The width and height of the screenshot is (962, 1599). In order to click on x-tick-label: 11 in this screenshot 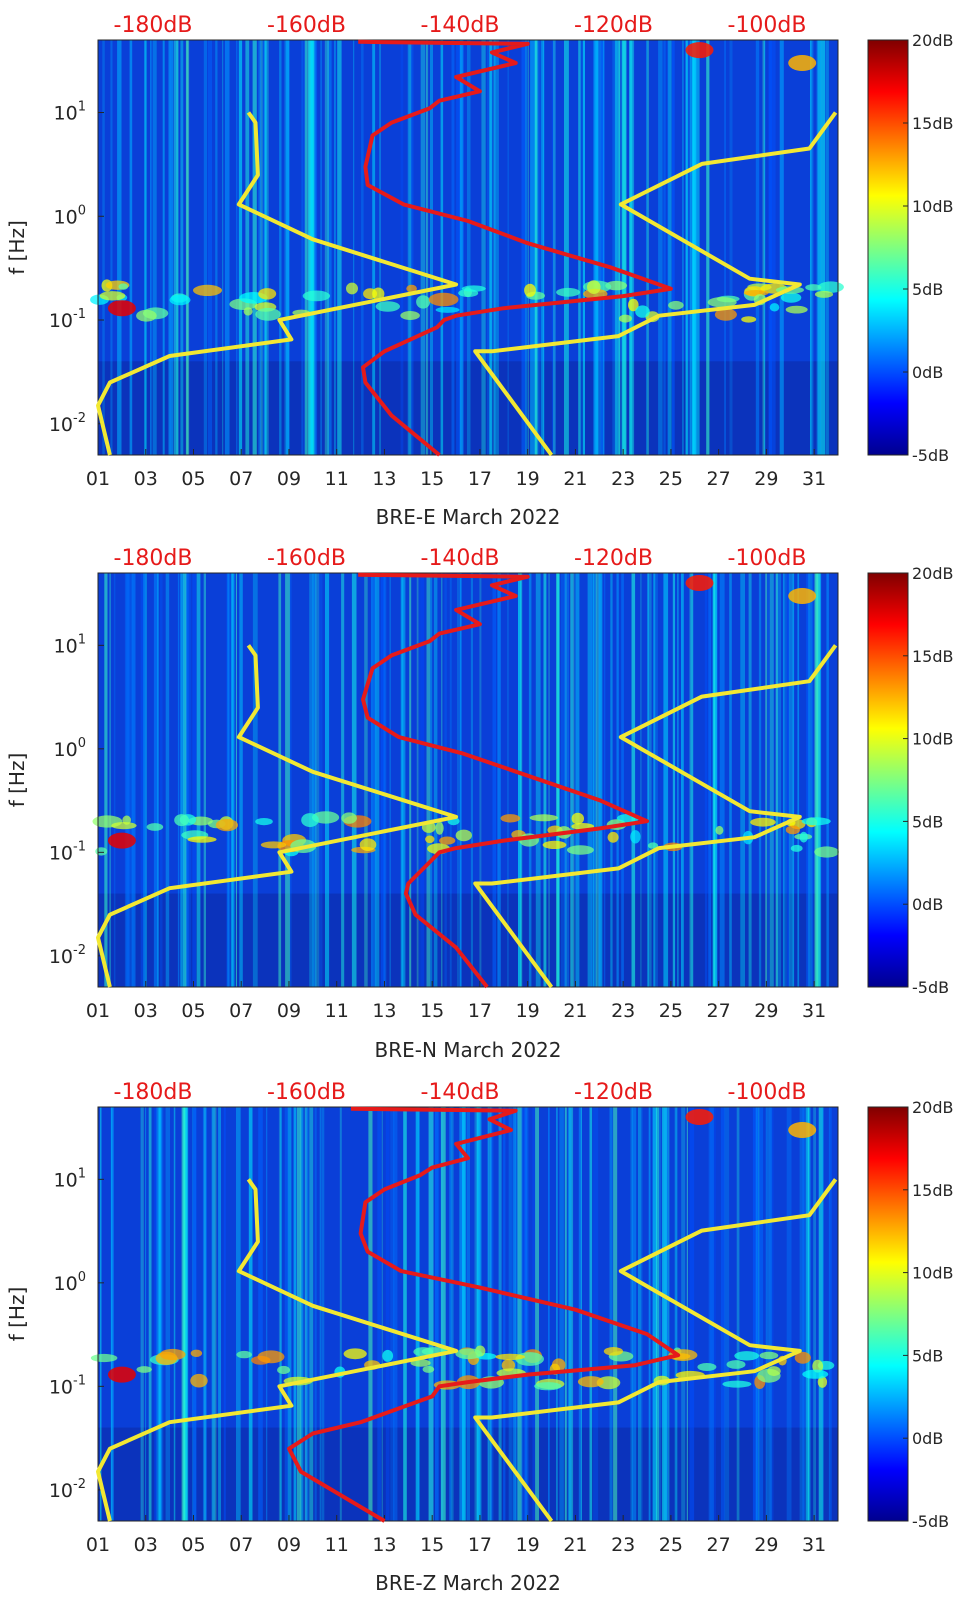, I will do `click(337, 1545)`.